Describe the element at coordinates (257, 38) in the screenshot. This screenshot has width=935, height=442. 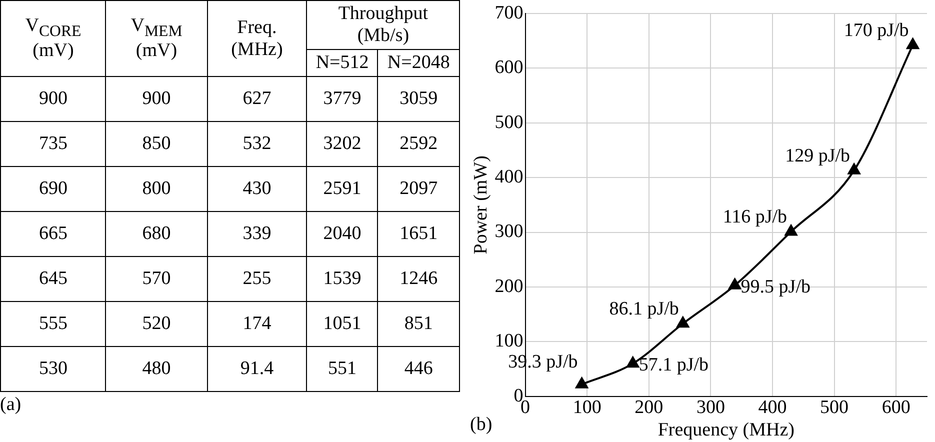
I see `category-label: Freq. (MHz)` at that location.